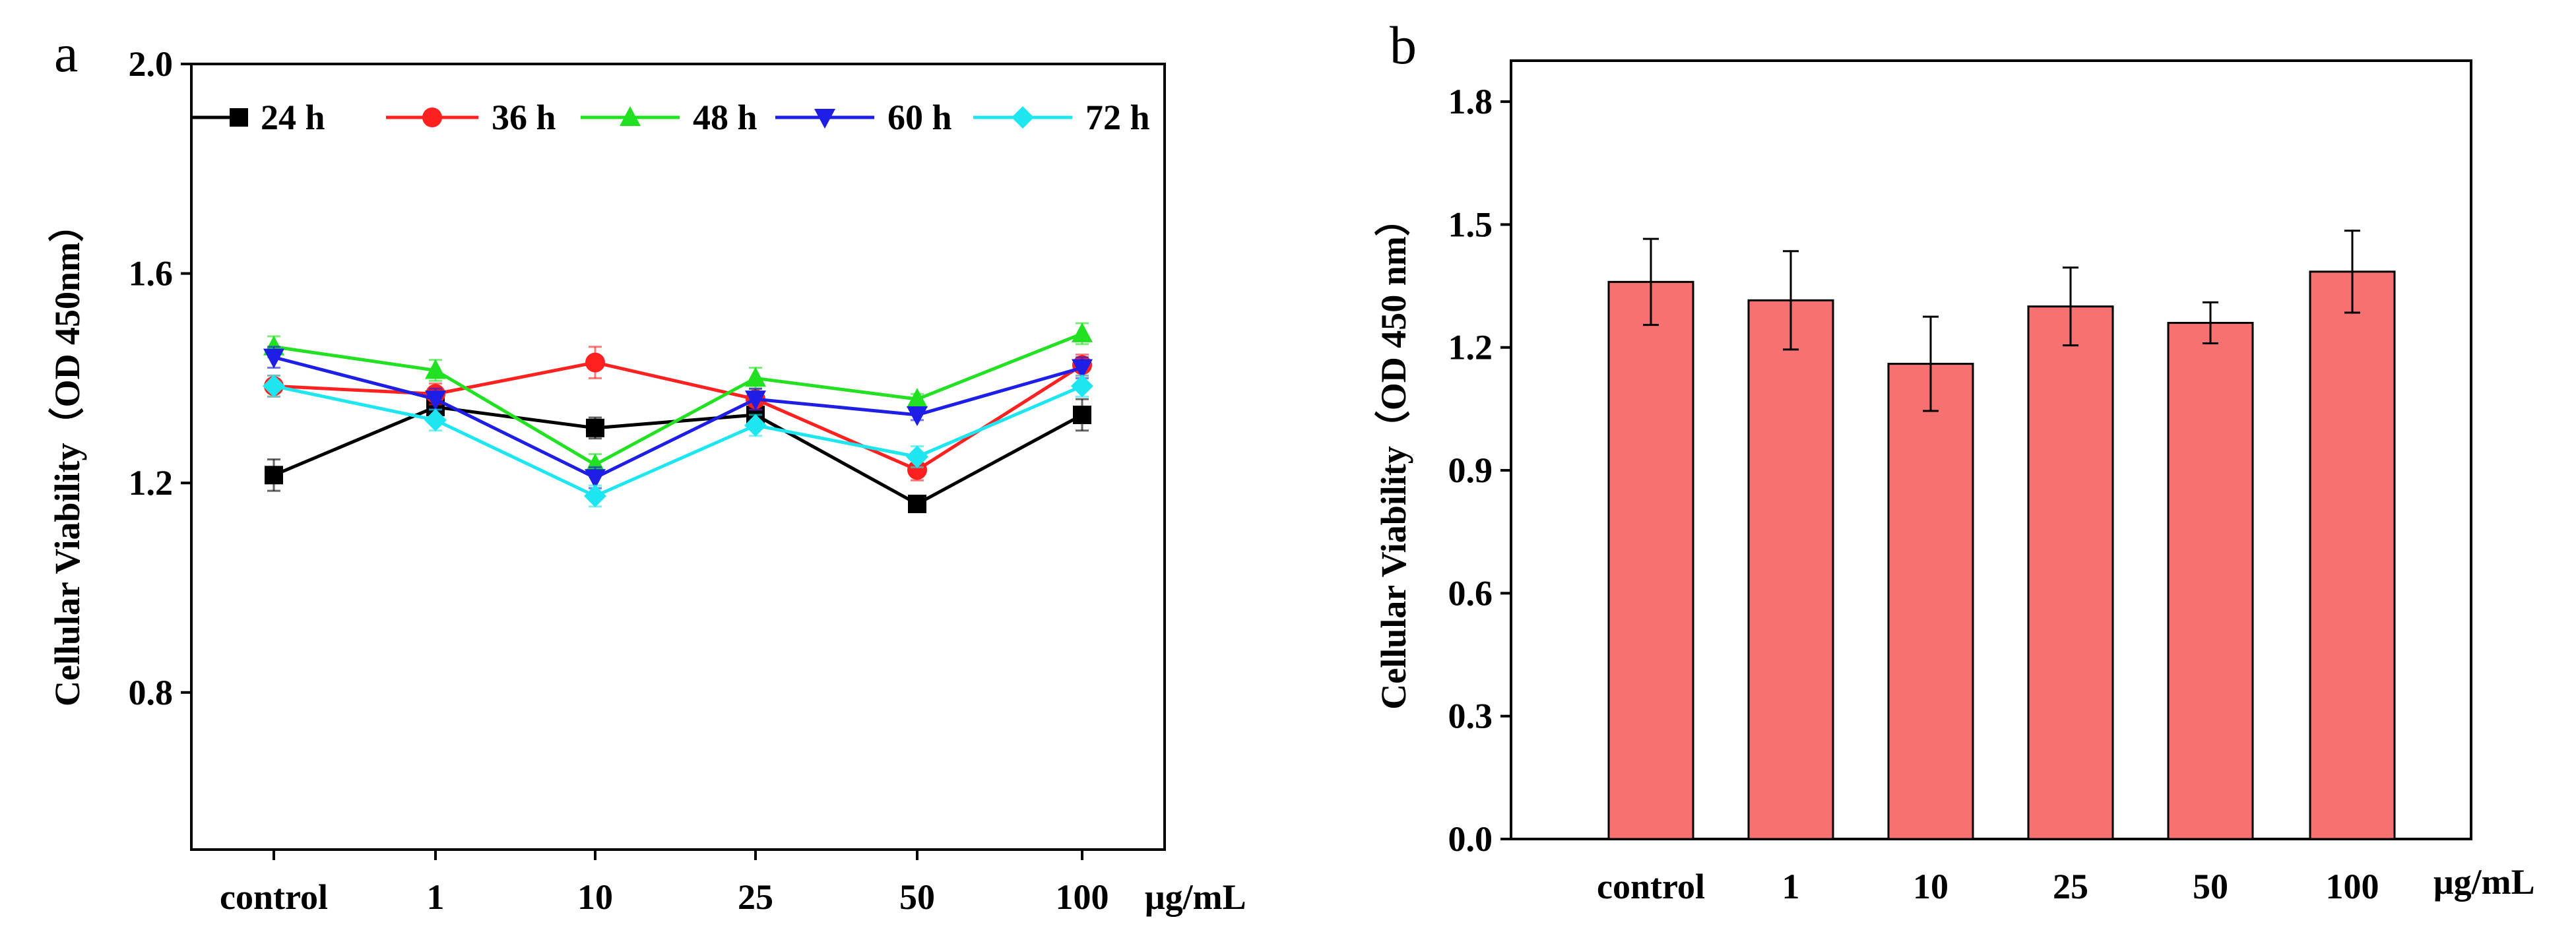 The image size is (2576, 934). What do you see at coordinates (1470, 470) in the screenshot?
I see `panel-b-y-tick-label: 0.9` at bounding box center [1470, 470].